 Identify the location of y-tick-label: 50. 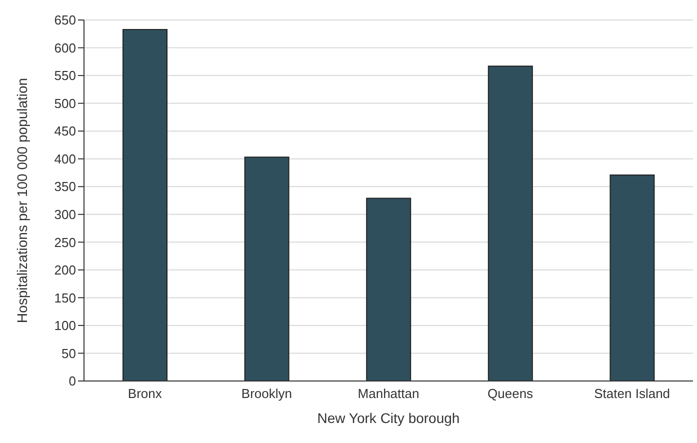
(69, 353).